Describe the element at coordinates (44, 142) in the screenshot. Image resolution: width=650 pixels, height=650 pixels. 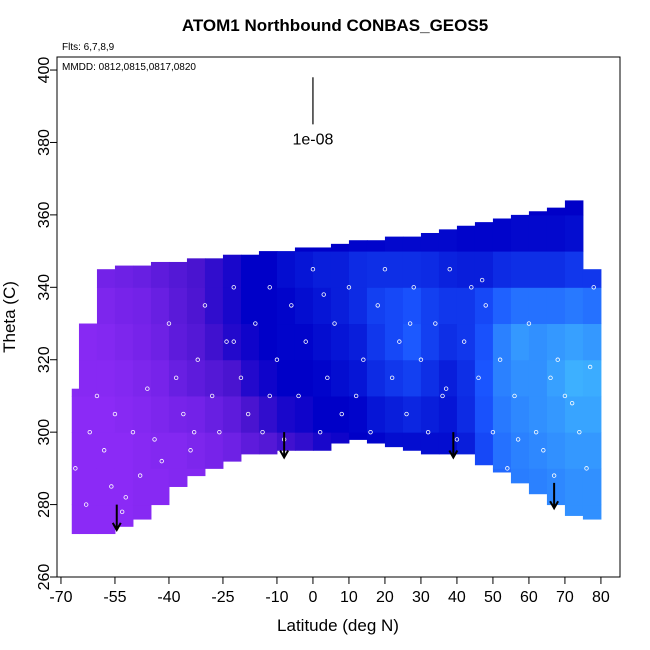
I see `y-tick-label: 380` at that location.